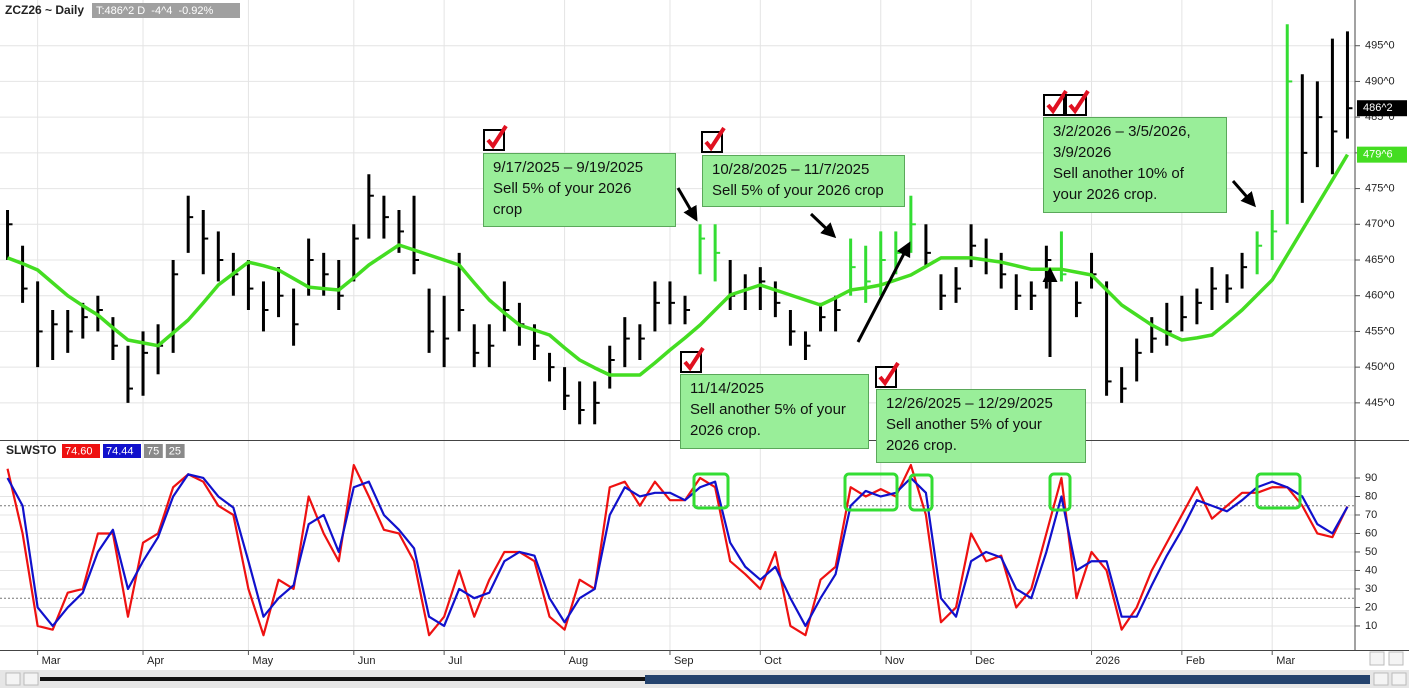  I want to click on chart-title: ZCZ26 ~ Daily, so click(44, 10).